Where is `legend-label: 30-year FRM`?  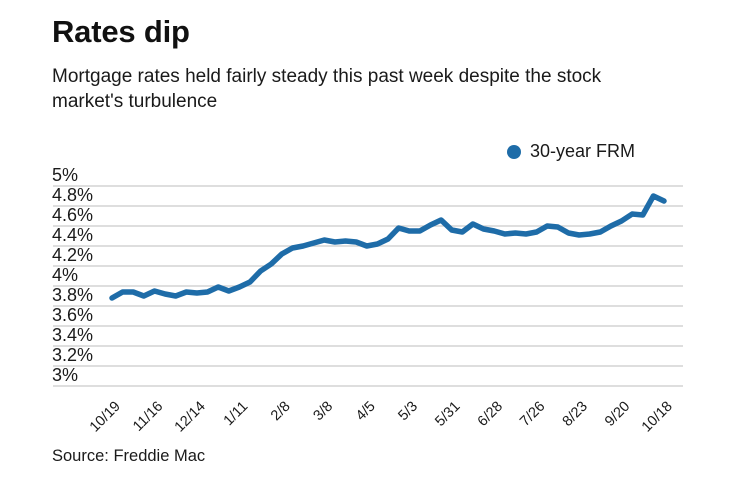 legend-label: 30-year FRM is located at coordinates (583, 151).